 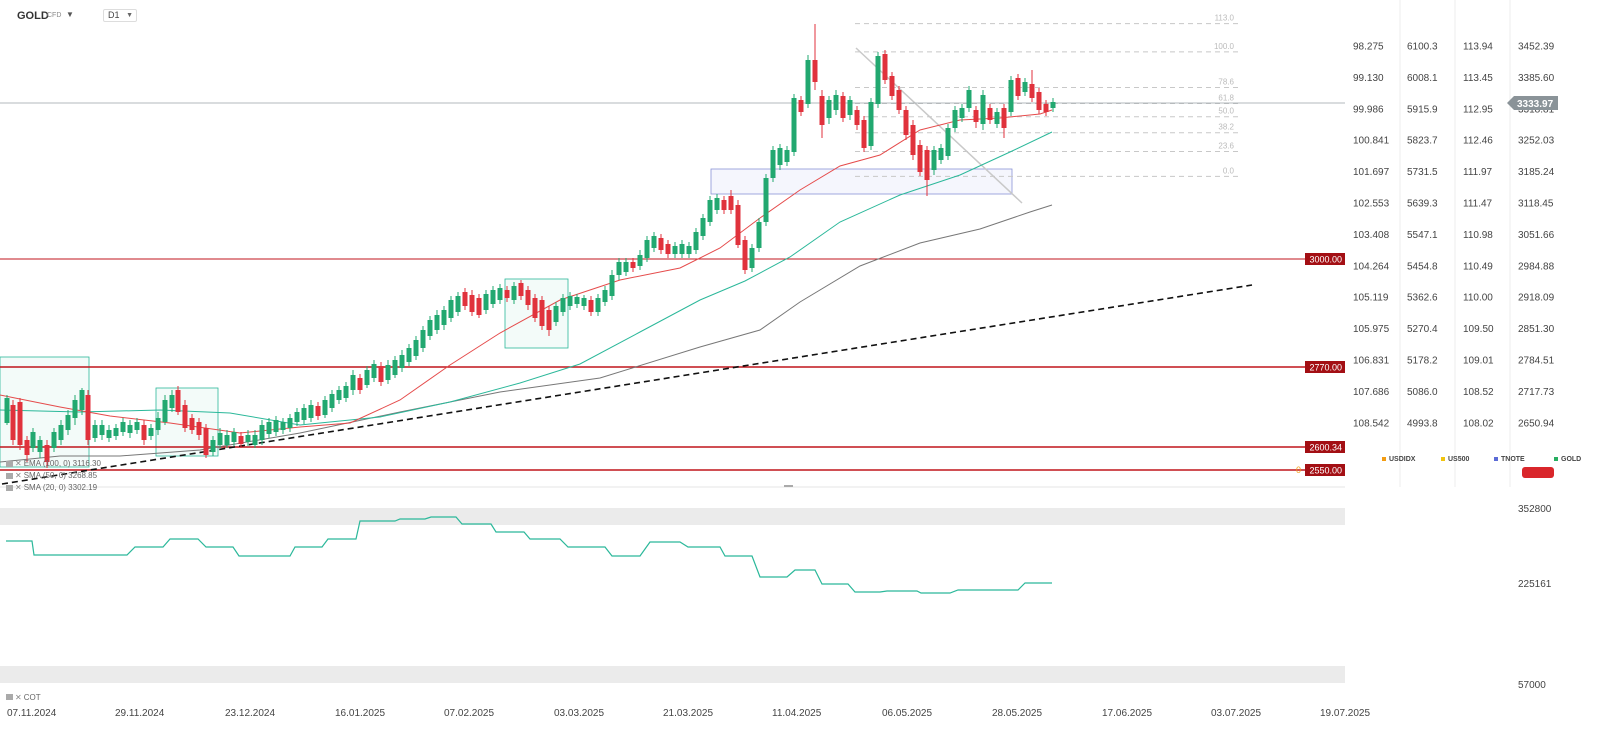 I want to click on x-tick: 06.05.2025, so click(x=907, y=713).